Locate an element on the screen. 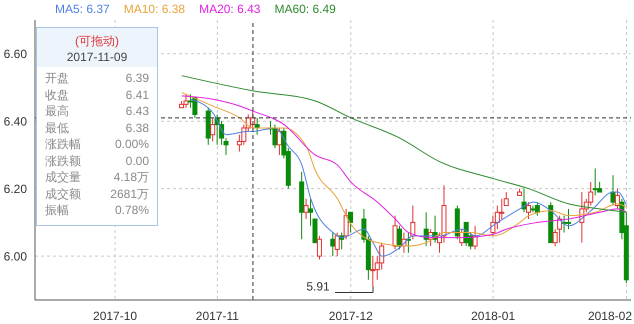 The width and height of the screenshot is (634, 324). annotation: 开盘 is located at coordinates (57, 78).